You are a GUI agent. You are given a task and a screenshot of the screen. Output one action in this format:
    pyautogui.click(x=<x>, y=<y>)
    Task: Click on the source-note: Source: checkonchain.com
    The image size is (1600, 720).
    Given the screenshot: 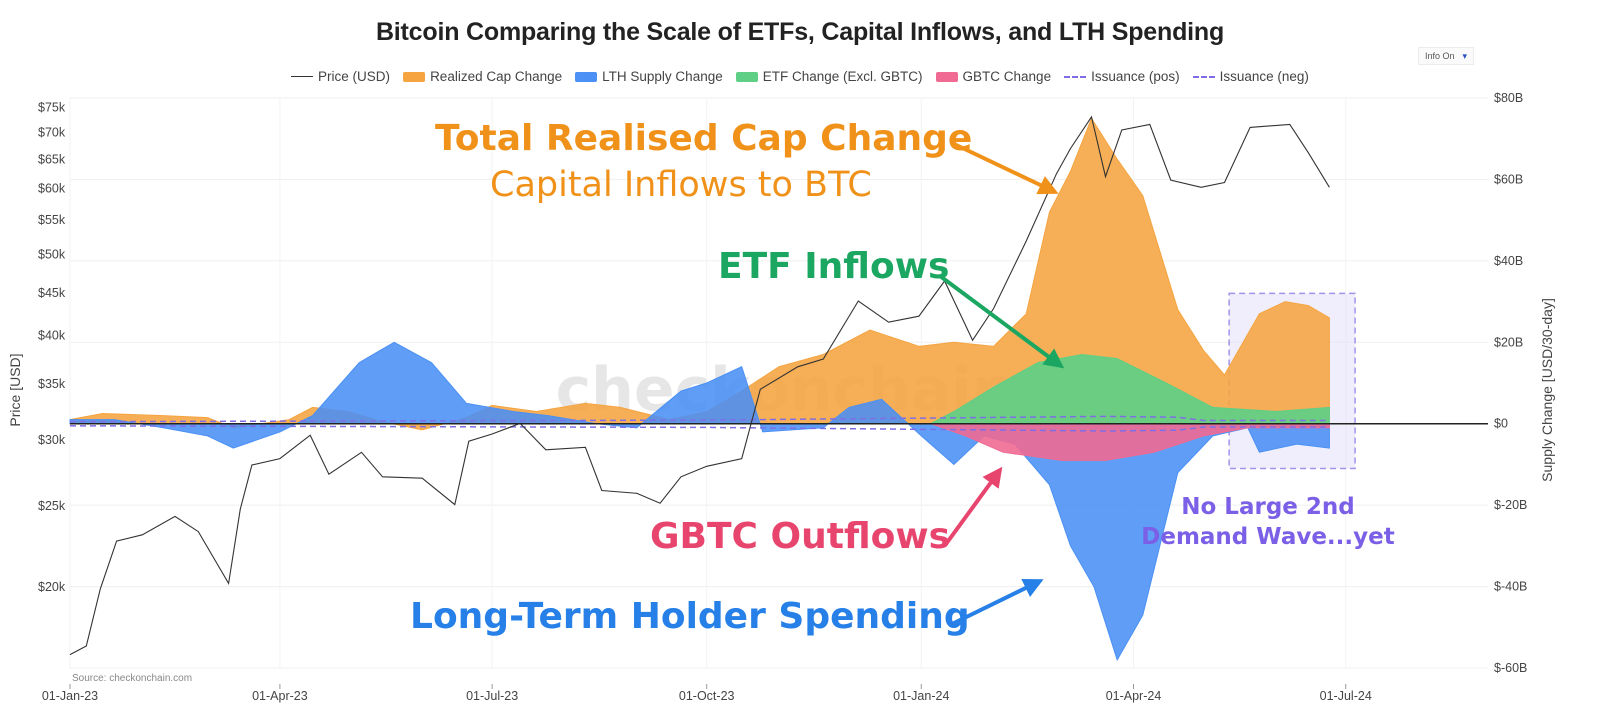 What is the action you would take?
    pyautogui.click(x=132, y=678)
    